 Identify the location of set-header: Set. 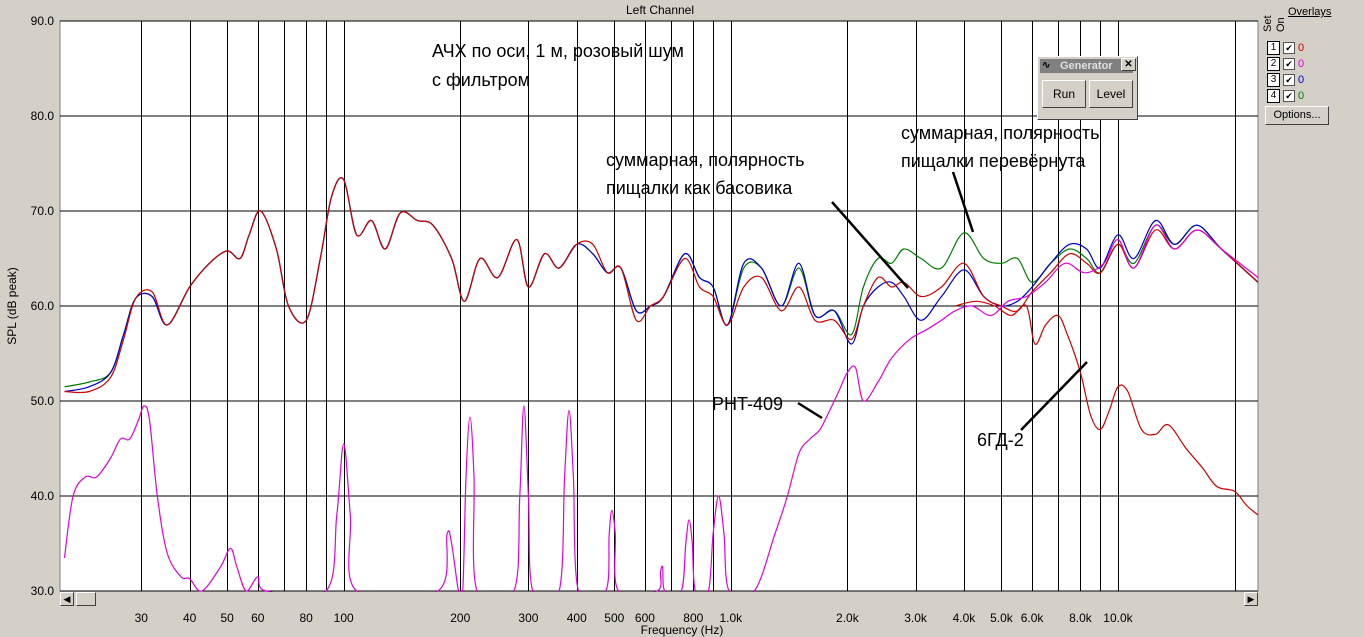
(1268, 23).